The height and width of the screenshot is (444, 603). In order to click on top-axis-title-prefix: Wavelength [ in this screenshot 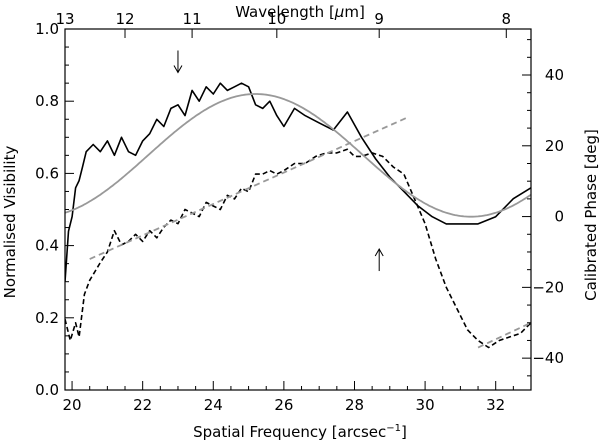, I will do `click(285, 12)`.